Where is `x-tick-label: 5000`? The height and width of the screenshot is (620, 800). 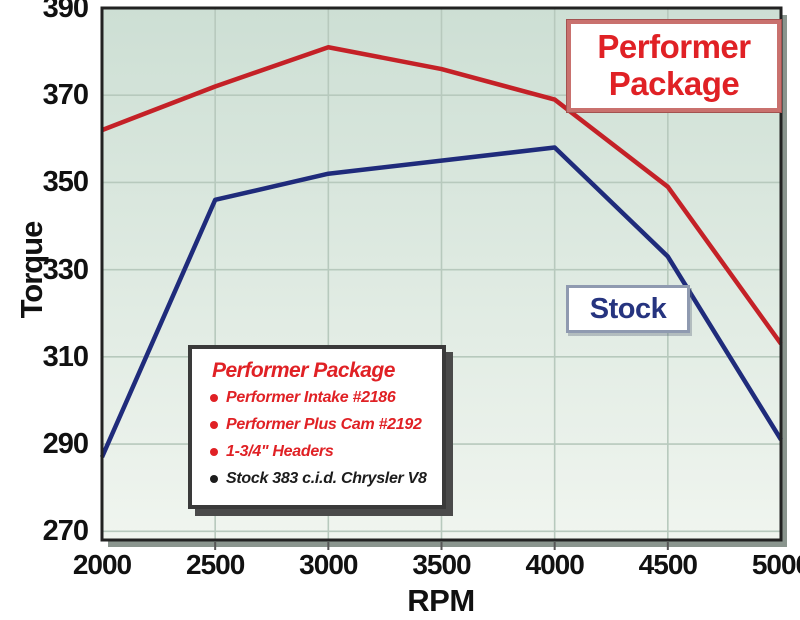 x-tick-label: 5000 is located at coordinates (775, 564).